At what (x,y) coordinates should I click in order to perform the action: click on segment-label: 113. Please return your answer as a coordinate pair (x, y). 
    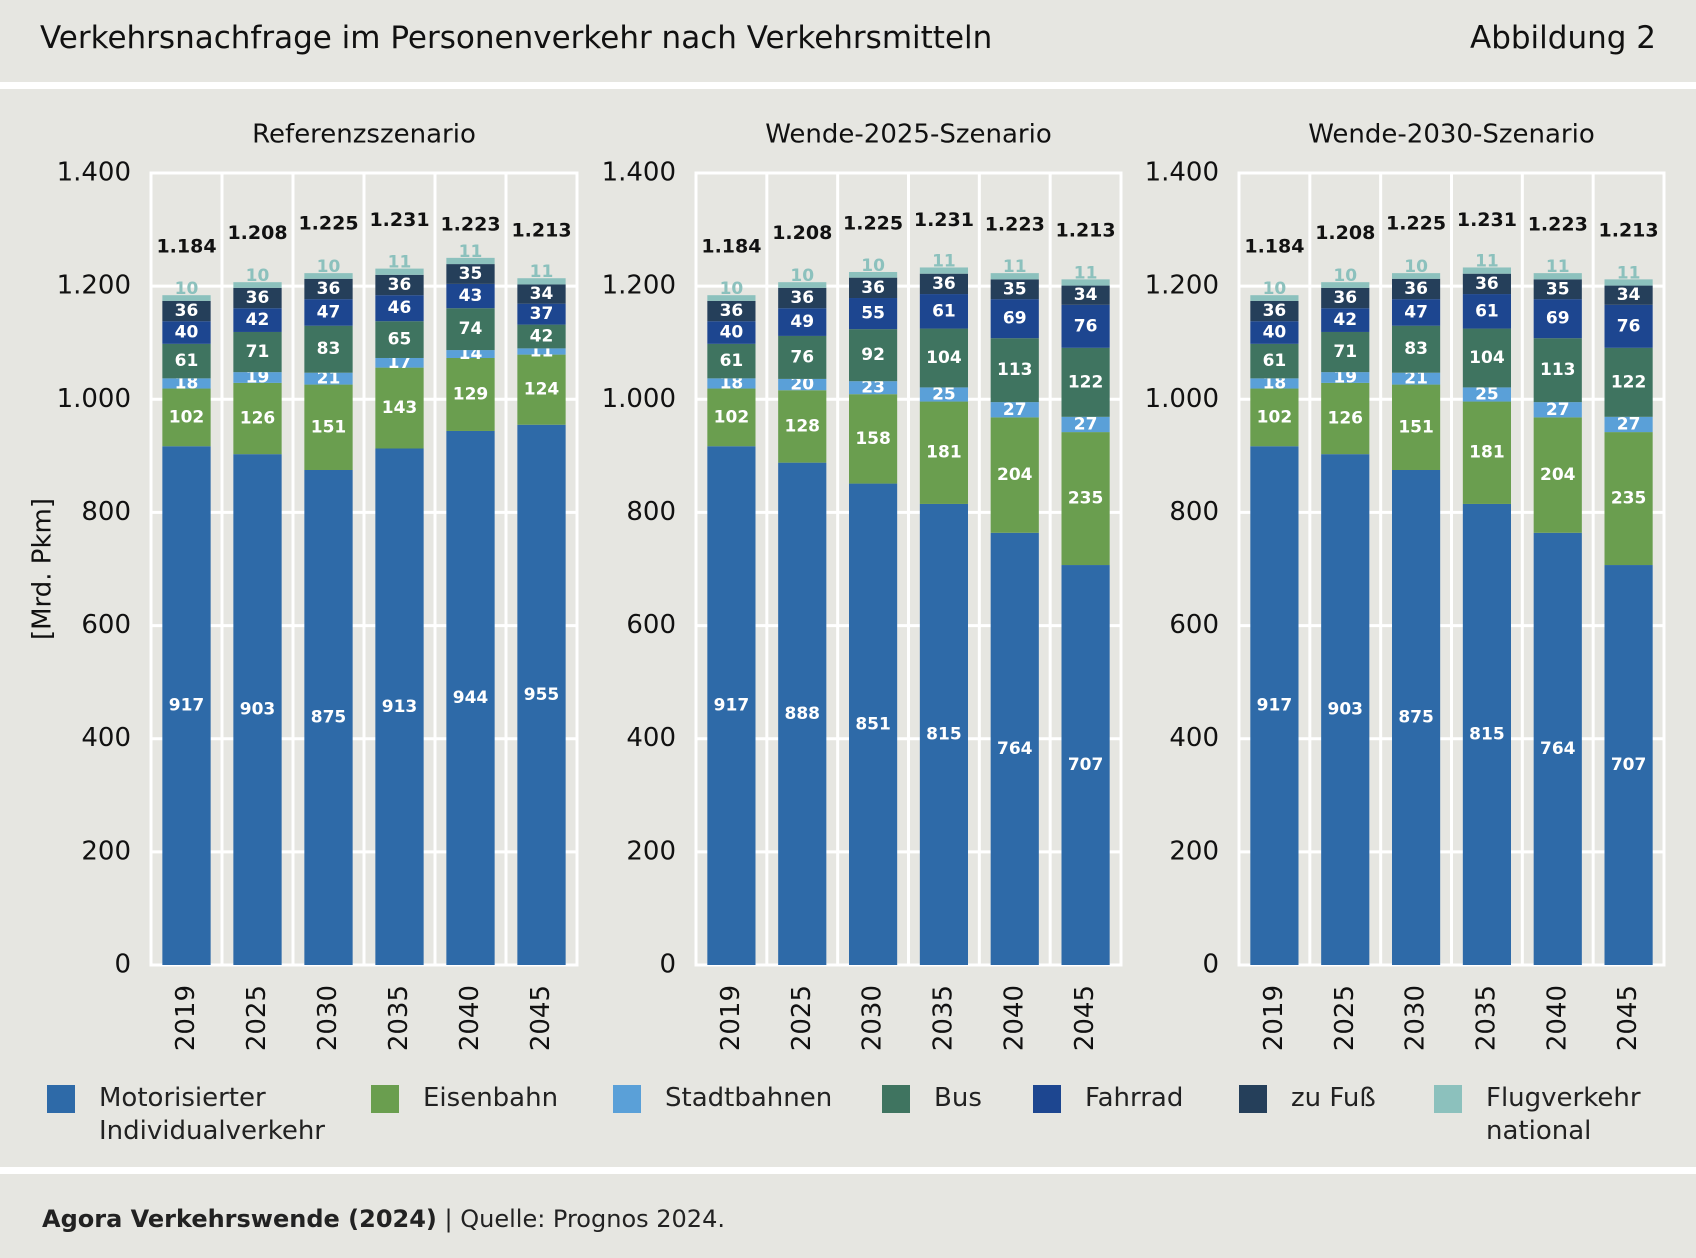
    Looking at the image, I should click on (1015, 370).